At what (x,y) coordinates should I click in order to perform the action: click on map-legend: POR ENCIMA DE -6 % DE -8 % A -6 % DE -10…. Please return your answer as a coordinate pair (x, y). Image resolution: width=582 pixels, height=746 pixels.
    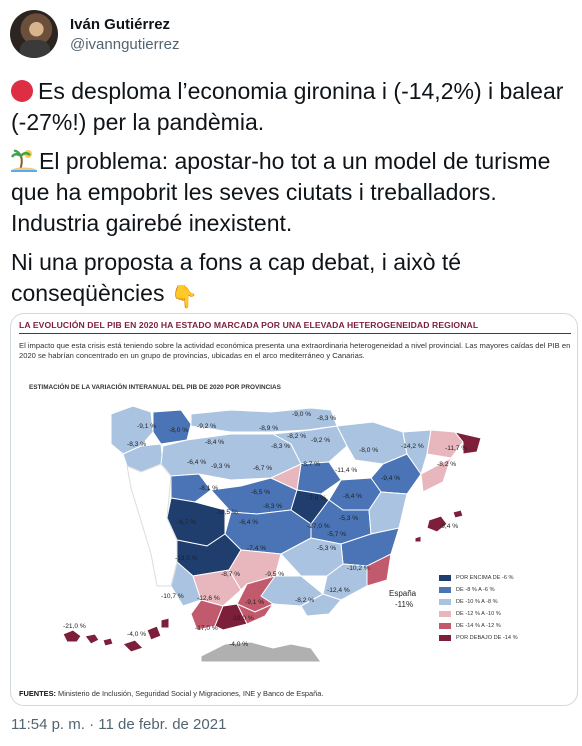
    Looking at the image, I should click on (478, 608).